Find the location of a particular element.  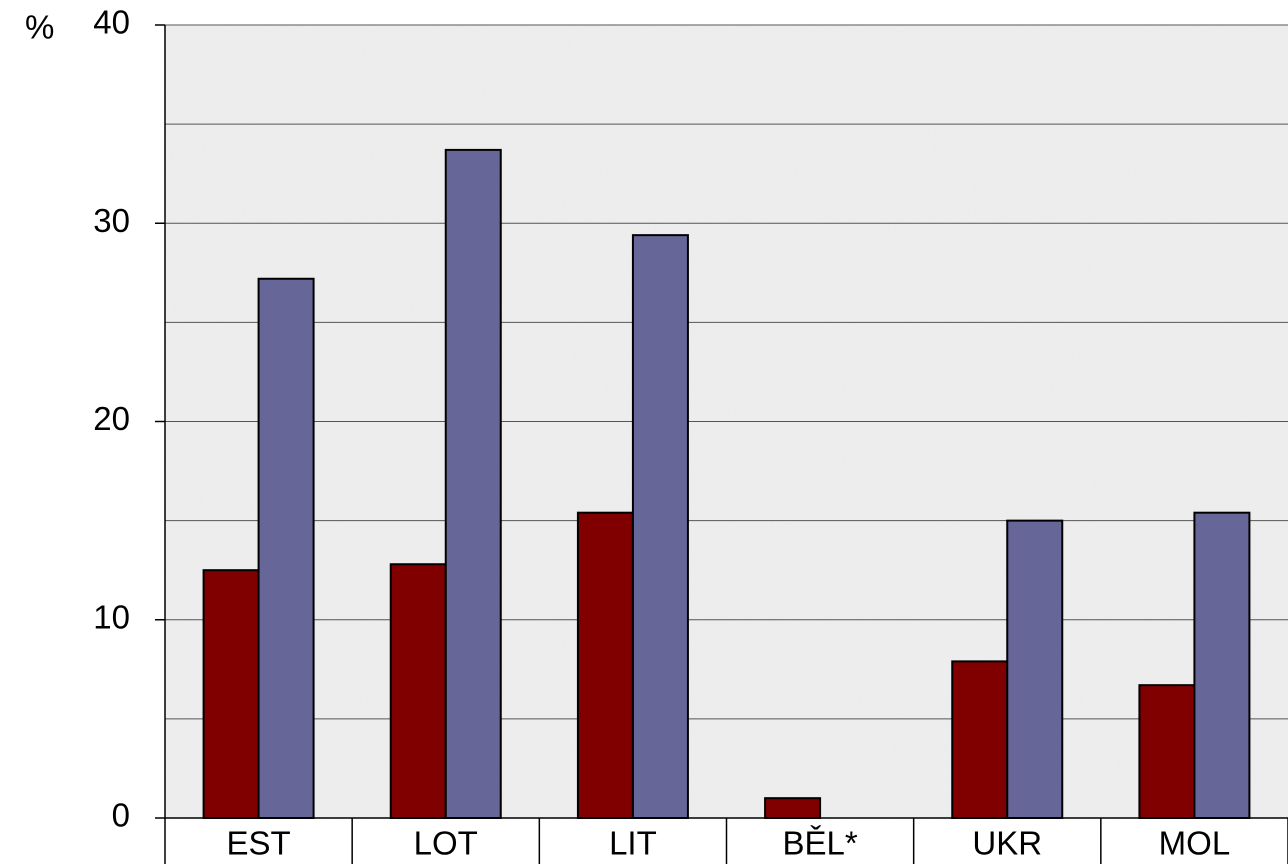

x-tick-label: EST is located at coordinates (258, 843).